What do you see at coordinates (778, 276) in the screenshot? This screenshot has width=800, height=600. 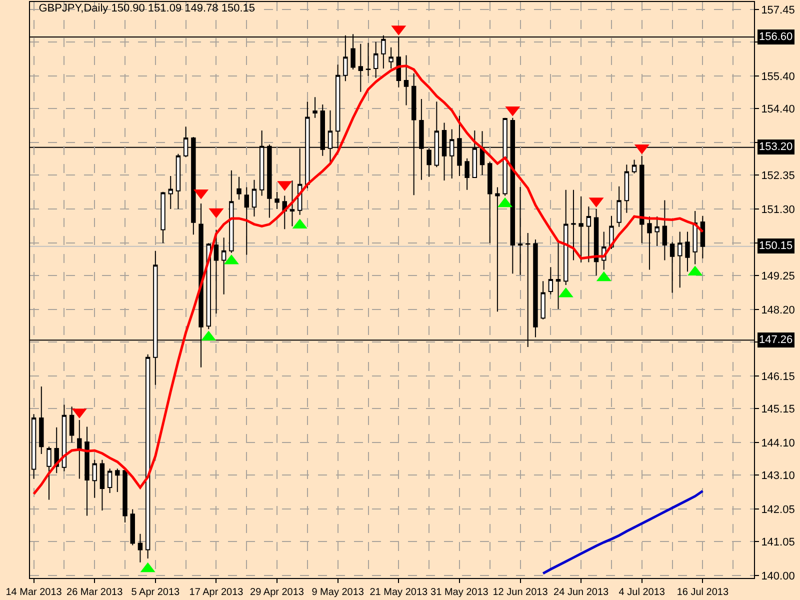 I see `y-tick-label: 149.25` at bounding box center [778, 276].